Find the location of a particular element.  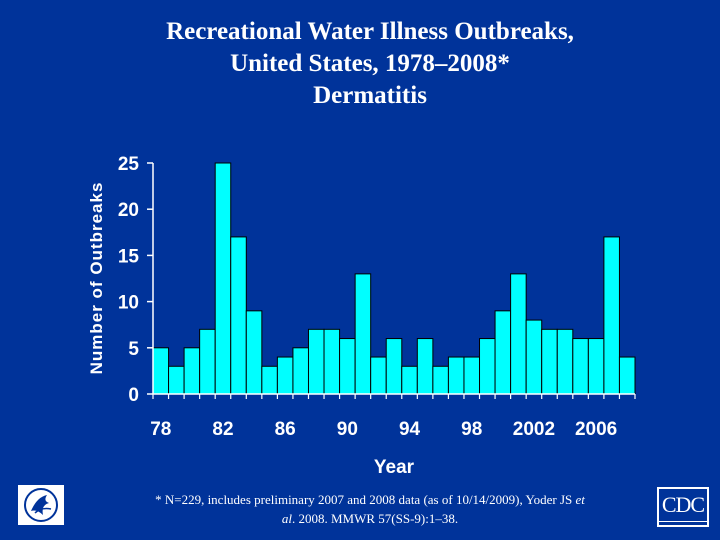

y-tick-label-10: 10 is located at coordinates (128, 303).